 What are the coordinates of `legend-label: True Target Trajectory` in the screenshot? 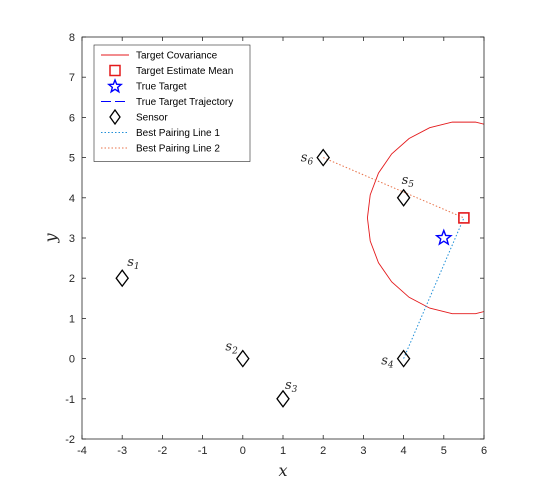 It's located at (184, 102).